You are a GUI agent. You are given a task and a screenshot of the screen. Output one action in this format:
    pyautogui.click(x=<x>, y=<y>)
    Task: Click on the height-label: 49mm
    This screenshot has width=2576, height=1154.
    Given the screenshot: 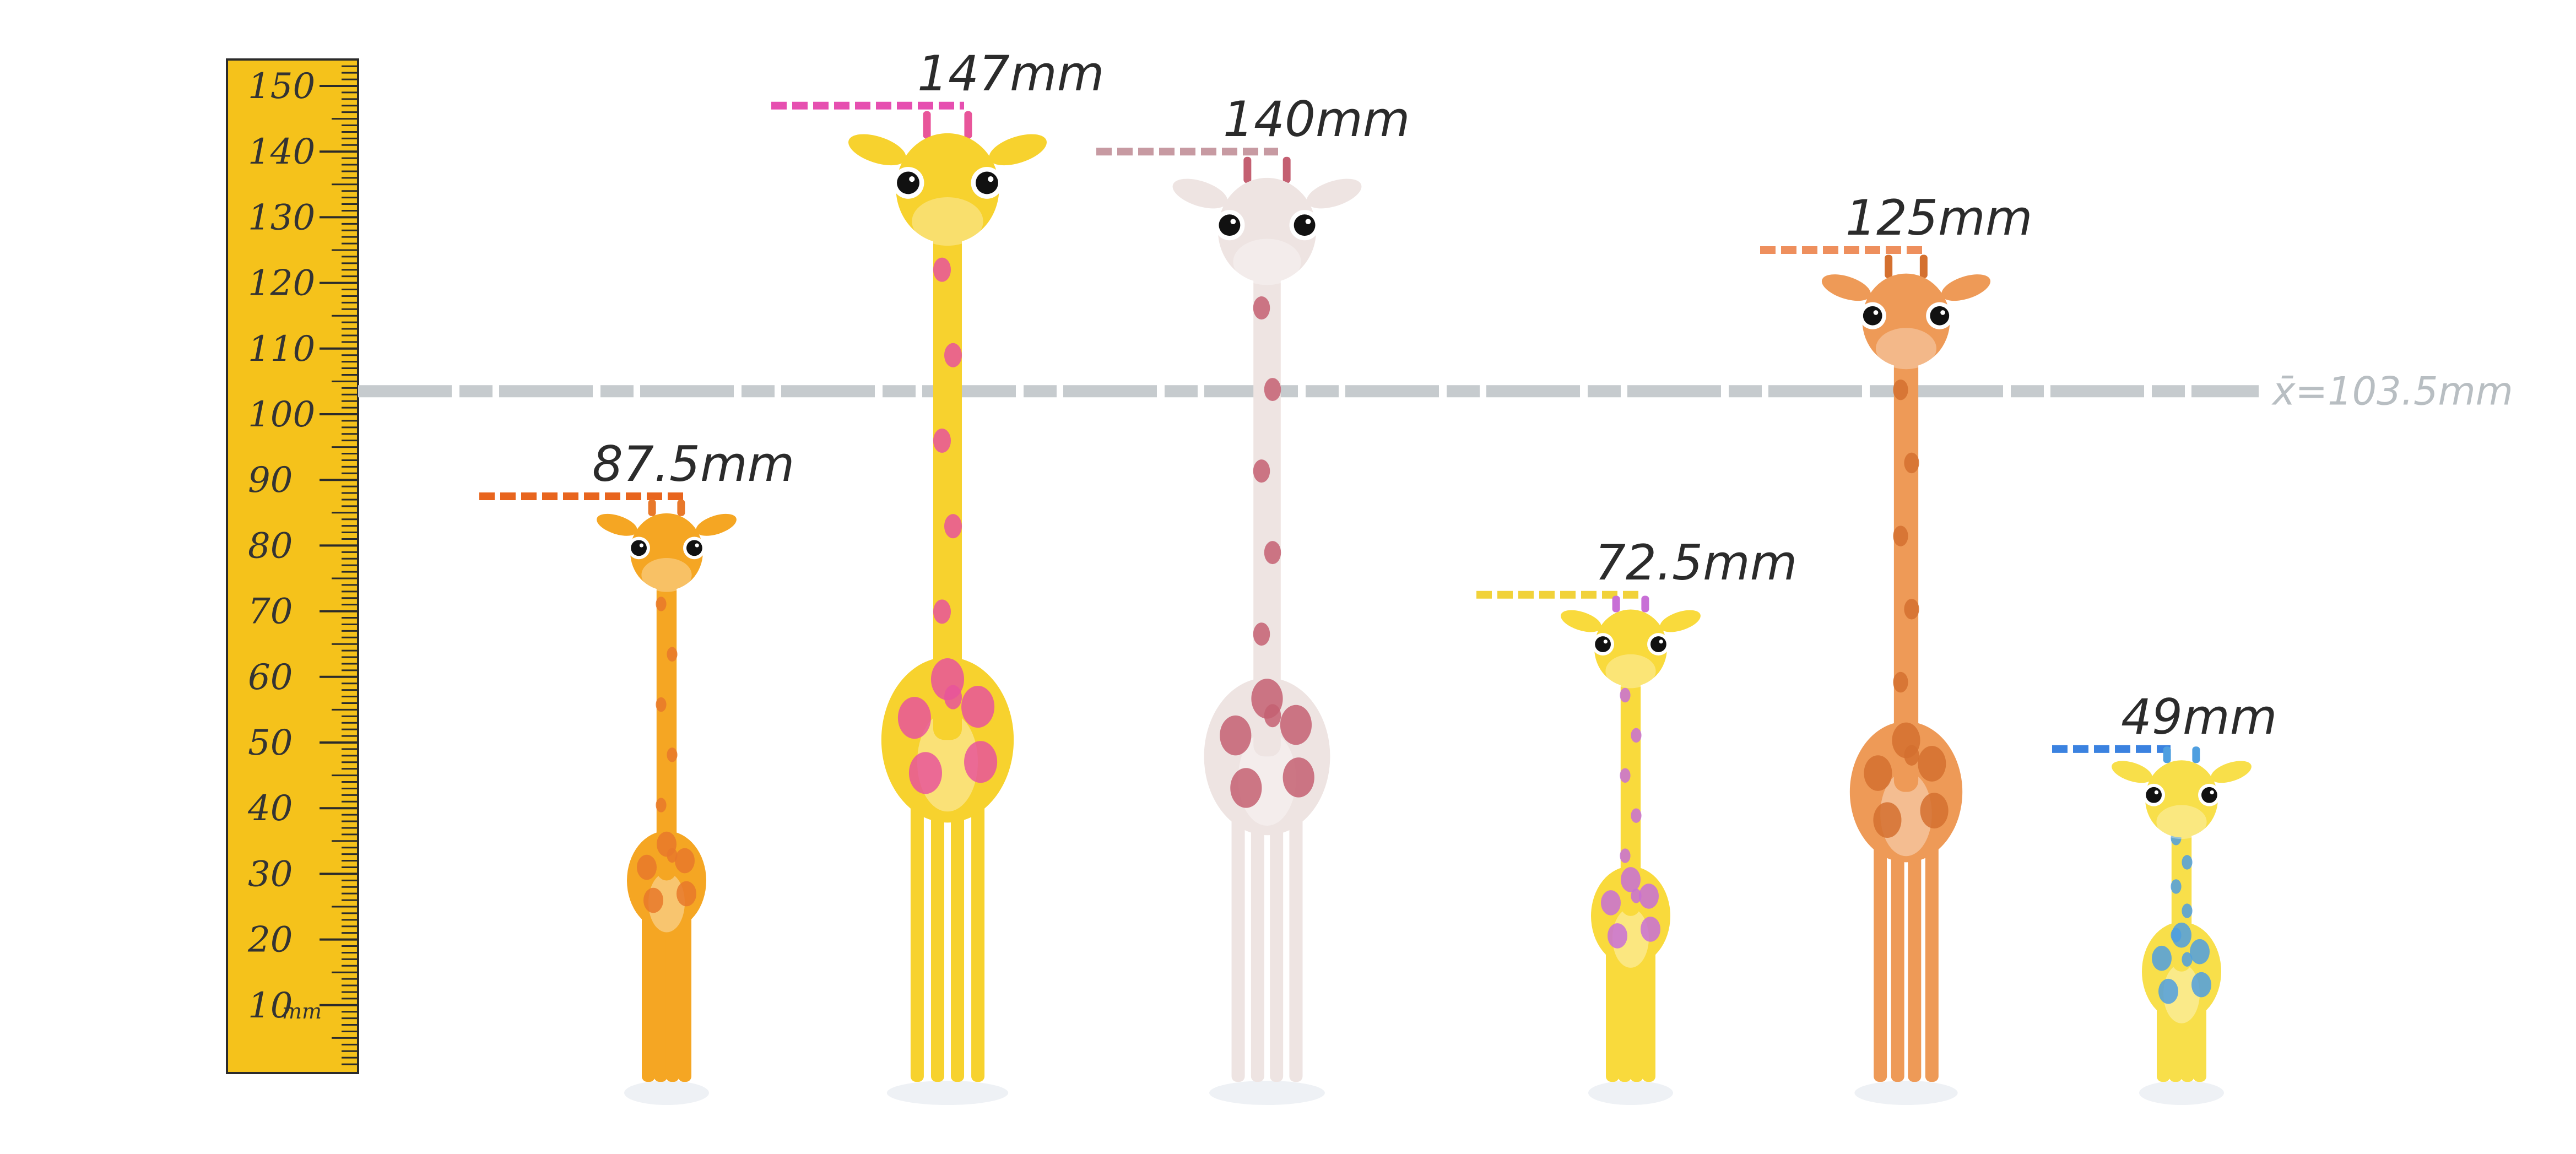 What is the action you would take?
    pyautogui.click(x=2199, y=717)
    